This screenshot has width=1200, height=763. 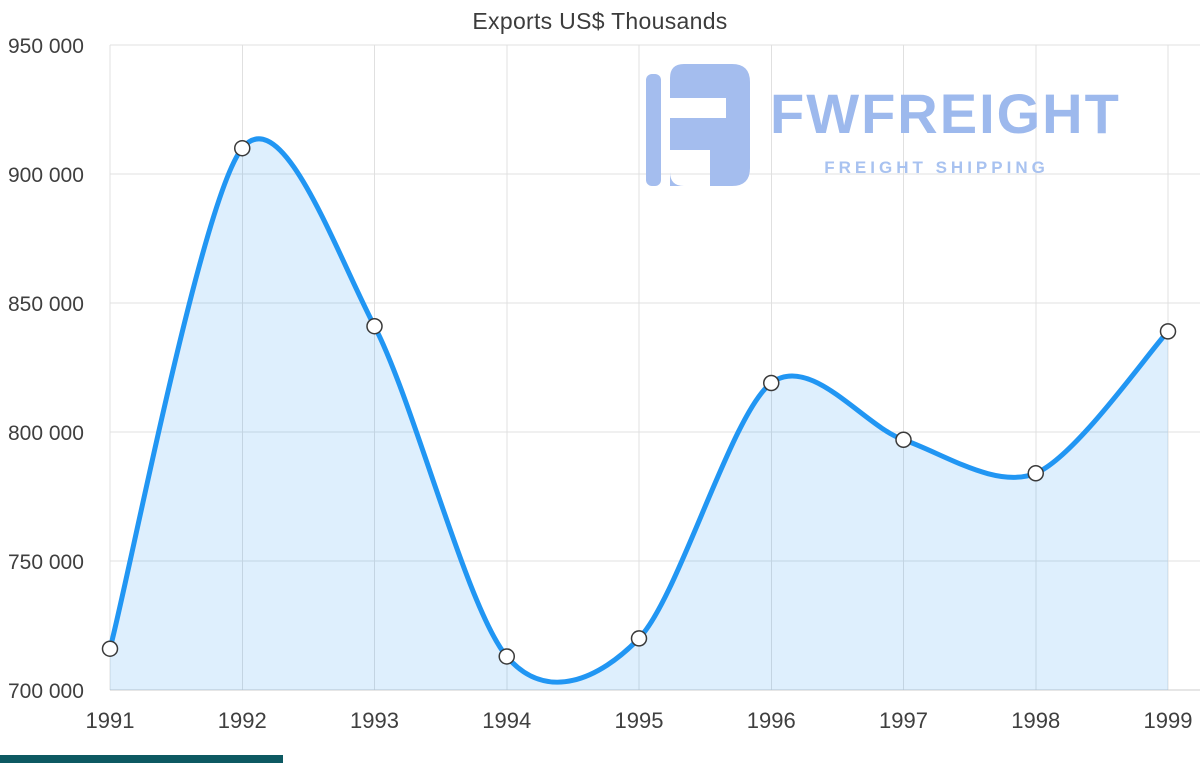 I want to click on y-tick-label: 800 000, so click(x=46, y=433).